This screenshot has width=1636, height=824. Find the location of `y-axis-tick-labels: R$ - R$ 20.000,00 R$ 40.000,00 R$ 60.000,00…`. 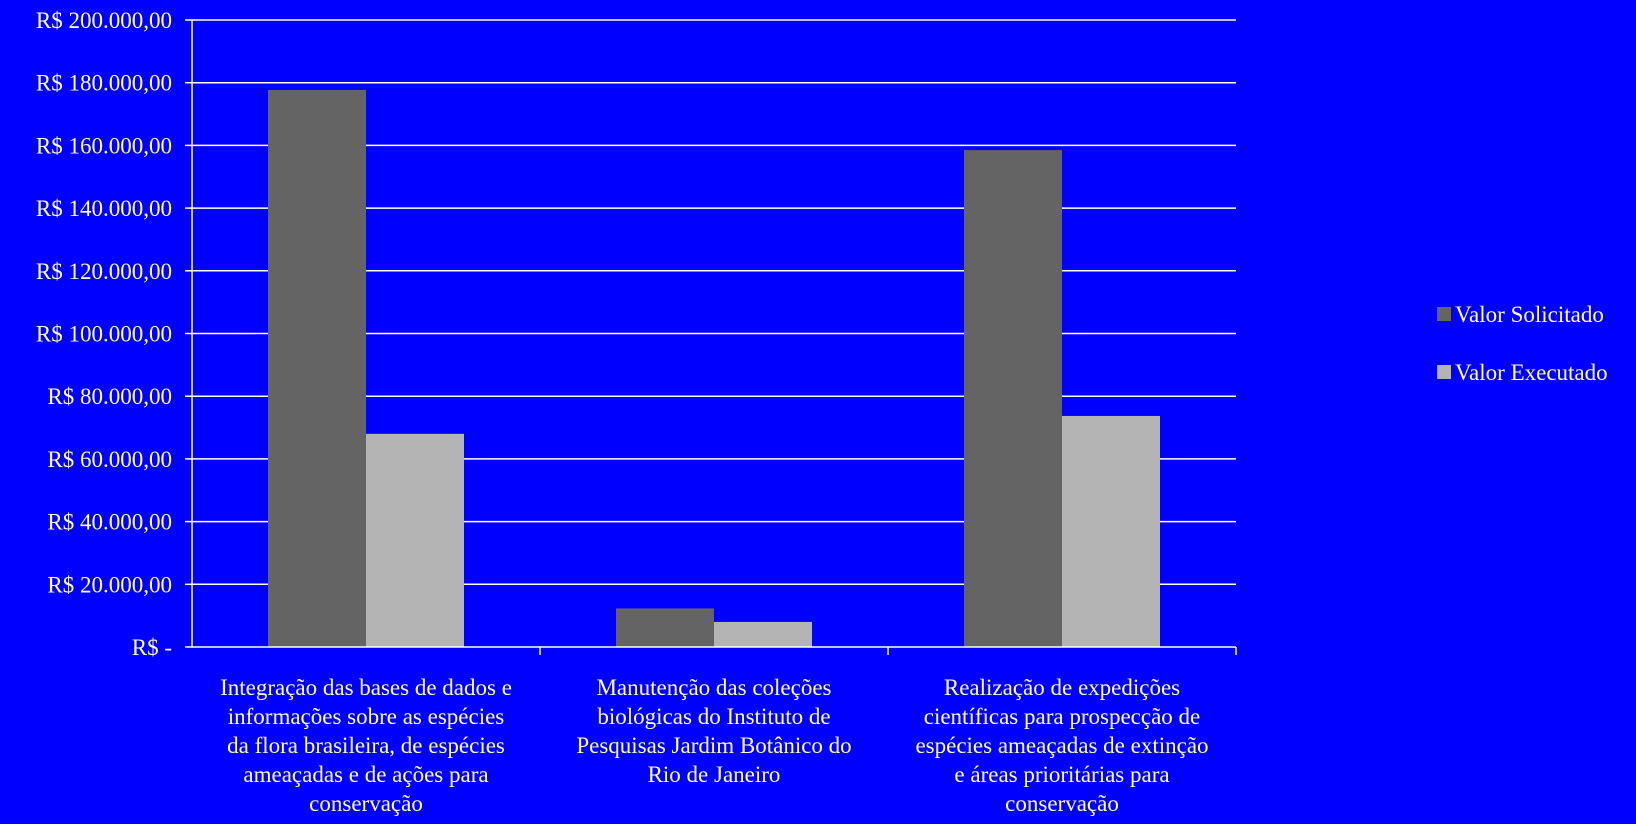

y-axis-tick-labels: R$ - R$ 20.000,00 R$ 40.000,00 R$ 60.000,00… is located at coordinates (104, 334).